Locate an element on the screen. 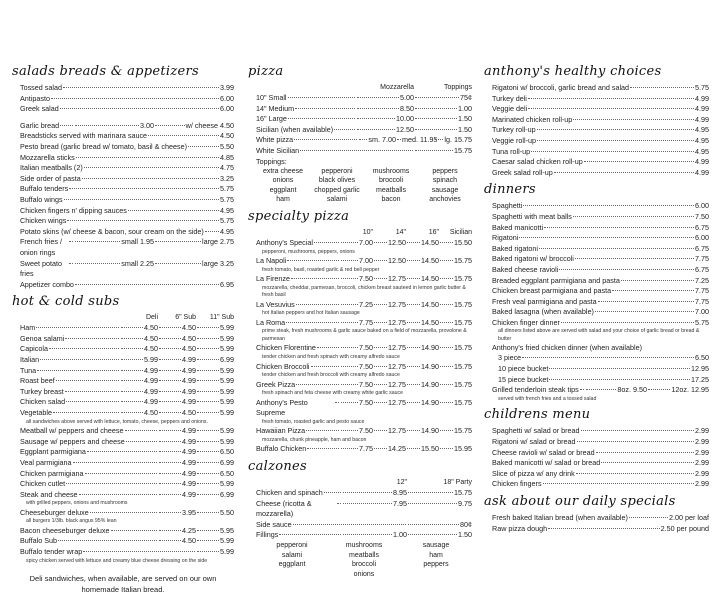 Image resolution: width=720 pixels, height=599 pixels. price-cell: 15.75 is located at coordinates (455, 403).